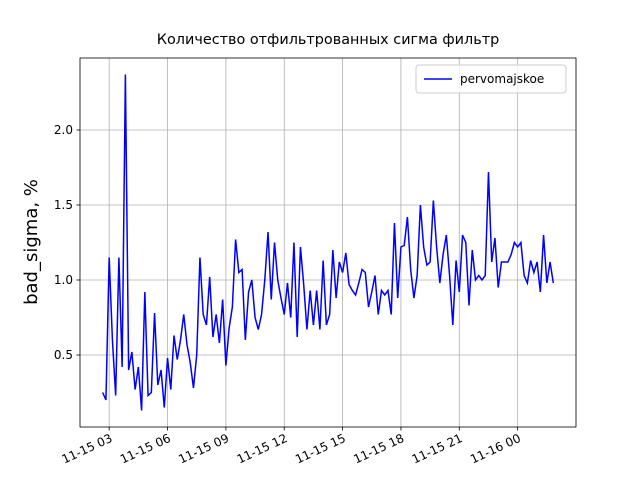  Describe the element at coordinates (31, 242) in the screenshot. I see `y-axis-label: bad_sigma, %` at that location.